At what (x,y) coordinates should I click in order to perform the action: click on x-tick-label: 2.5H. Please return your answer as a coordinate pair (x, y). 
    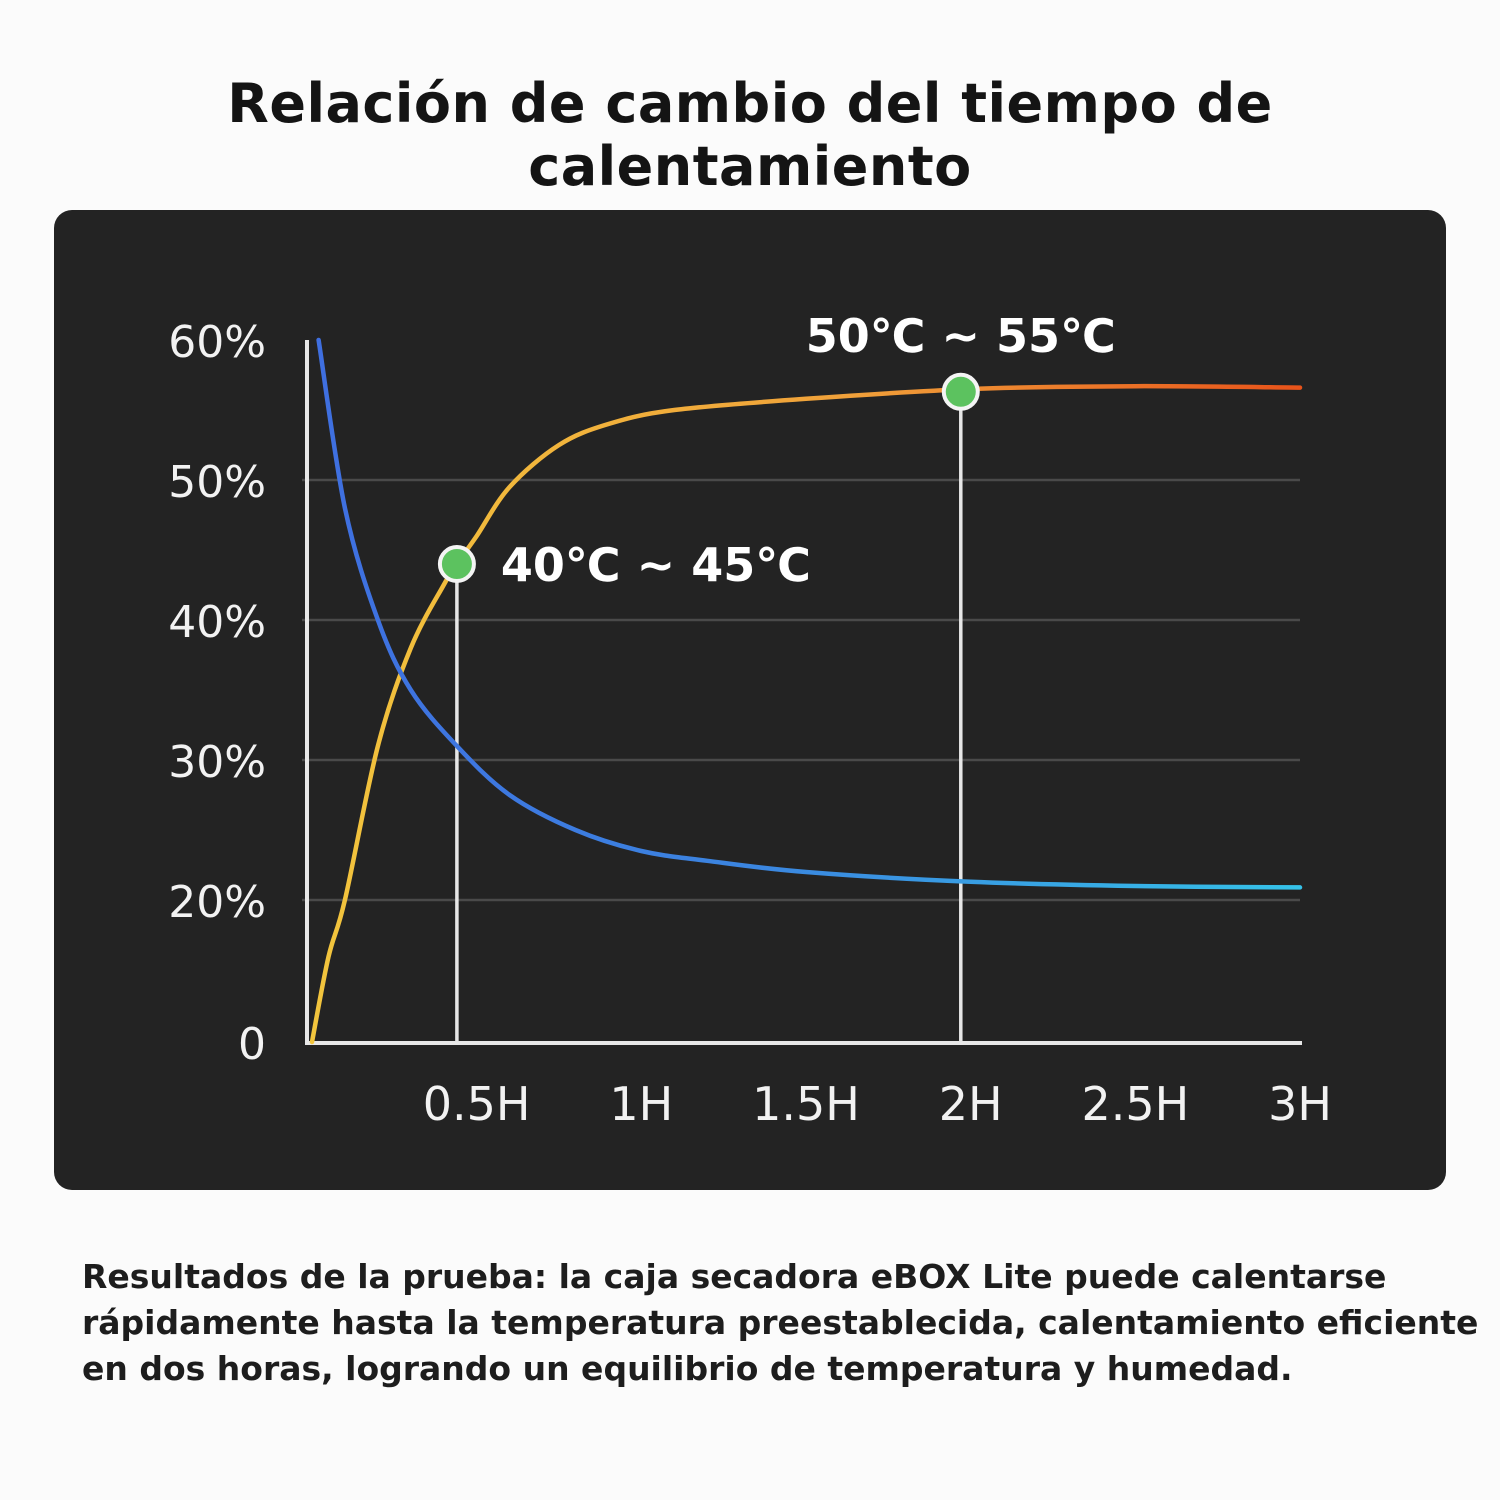
    Looking at the image, I should click on (1135, 1104).